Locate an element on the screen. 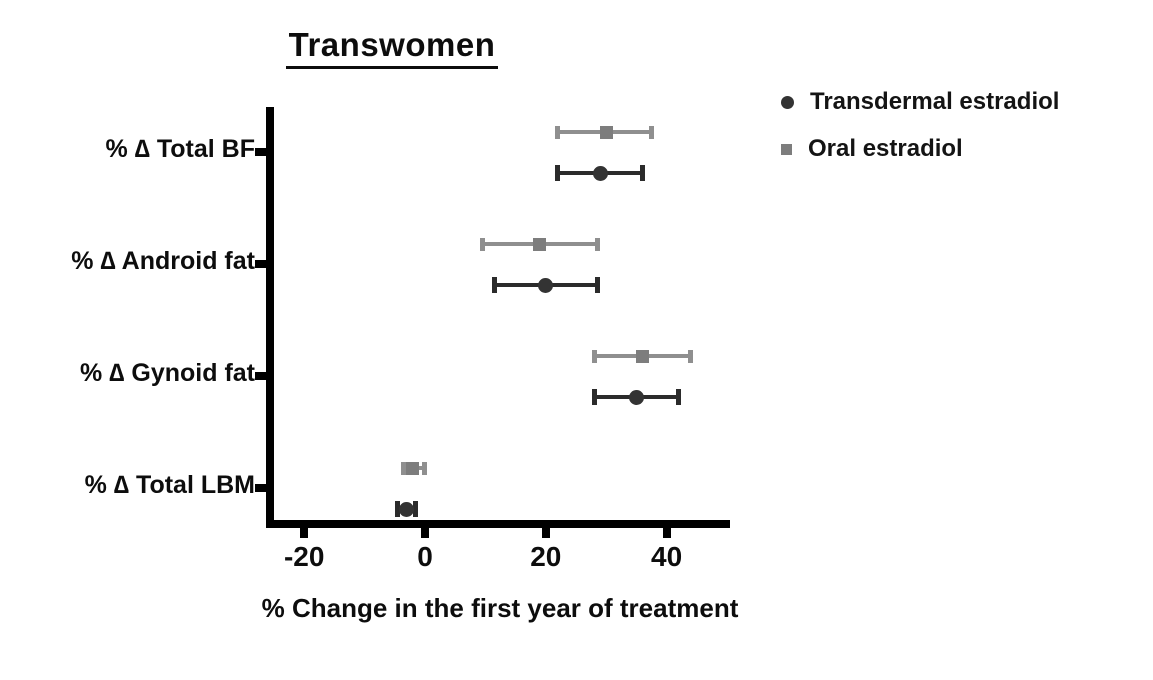  chart-title-container: Transwomen is located at coordinates (392, 47).